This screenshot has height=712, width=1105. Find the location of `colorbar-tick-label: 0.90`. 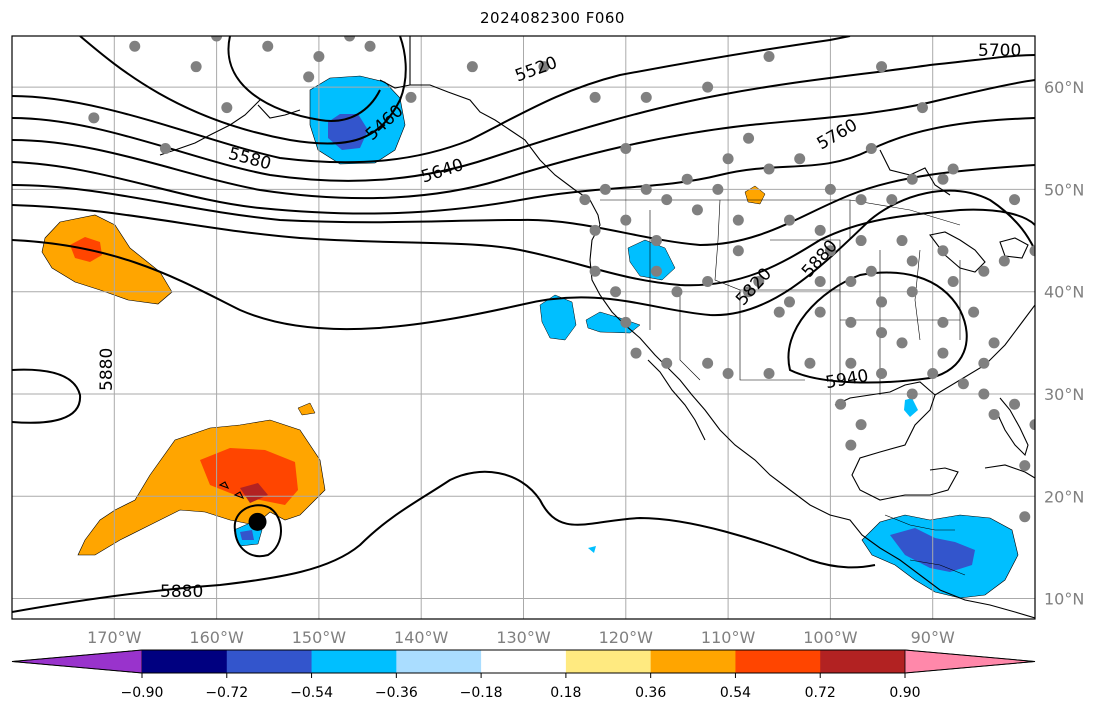

colorbar-tick-label: 0.90 is located at coordinates (904, 693).